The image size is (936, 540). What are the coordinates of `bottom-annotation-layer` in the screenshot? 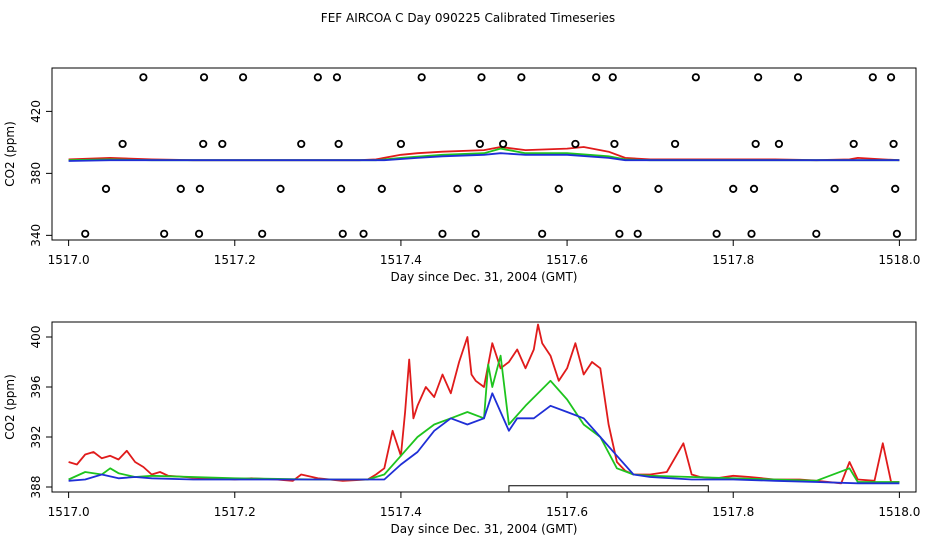 It's located at (608, 489).